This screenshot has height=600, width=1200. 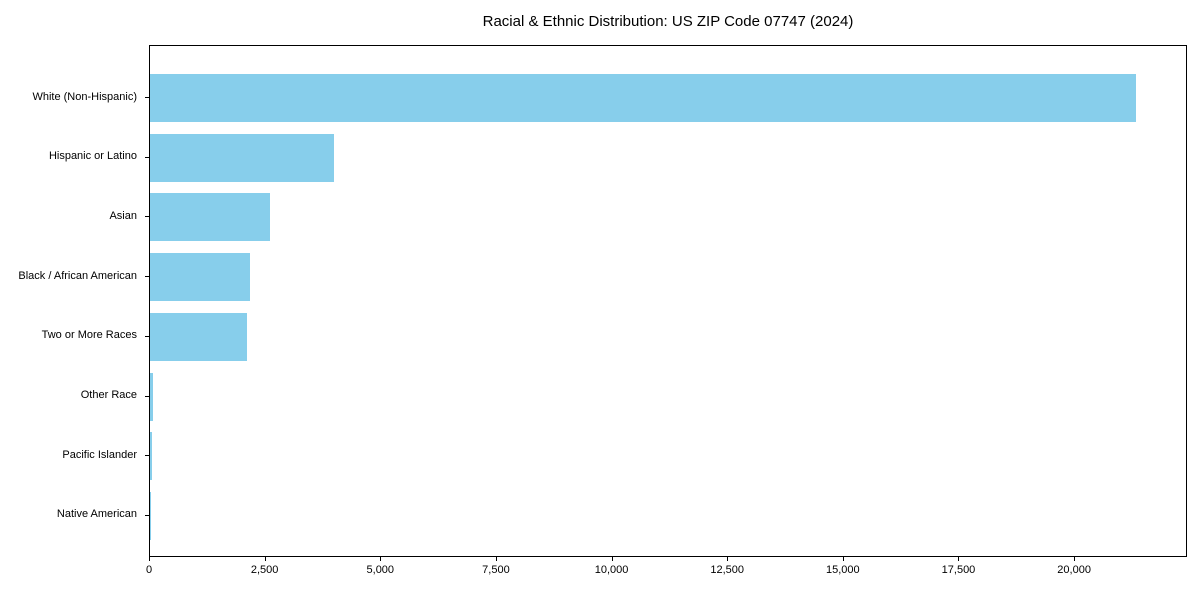 What do you see at coordinates (1074, 570) in the screenshot?
I see `x-tick-label: 20,000` at bounding box center [1074, 570].